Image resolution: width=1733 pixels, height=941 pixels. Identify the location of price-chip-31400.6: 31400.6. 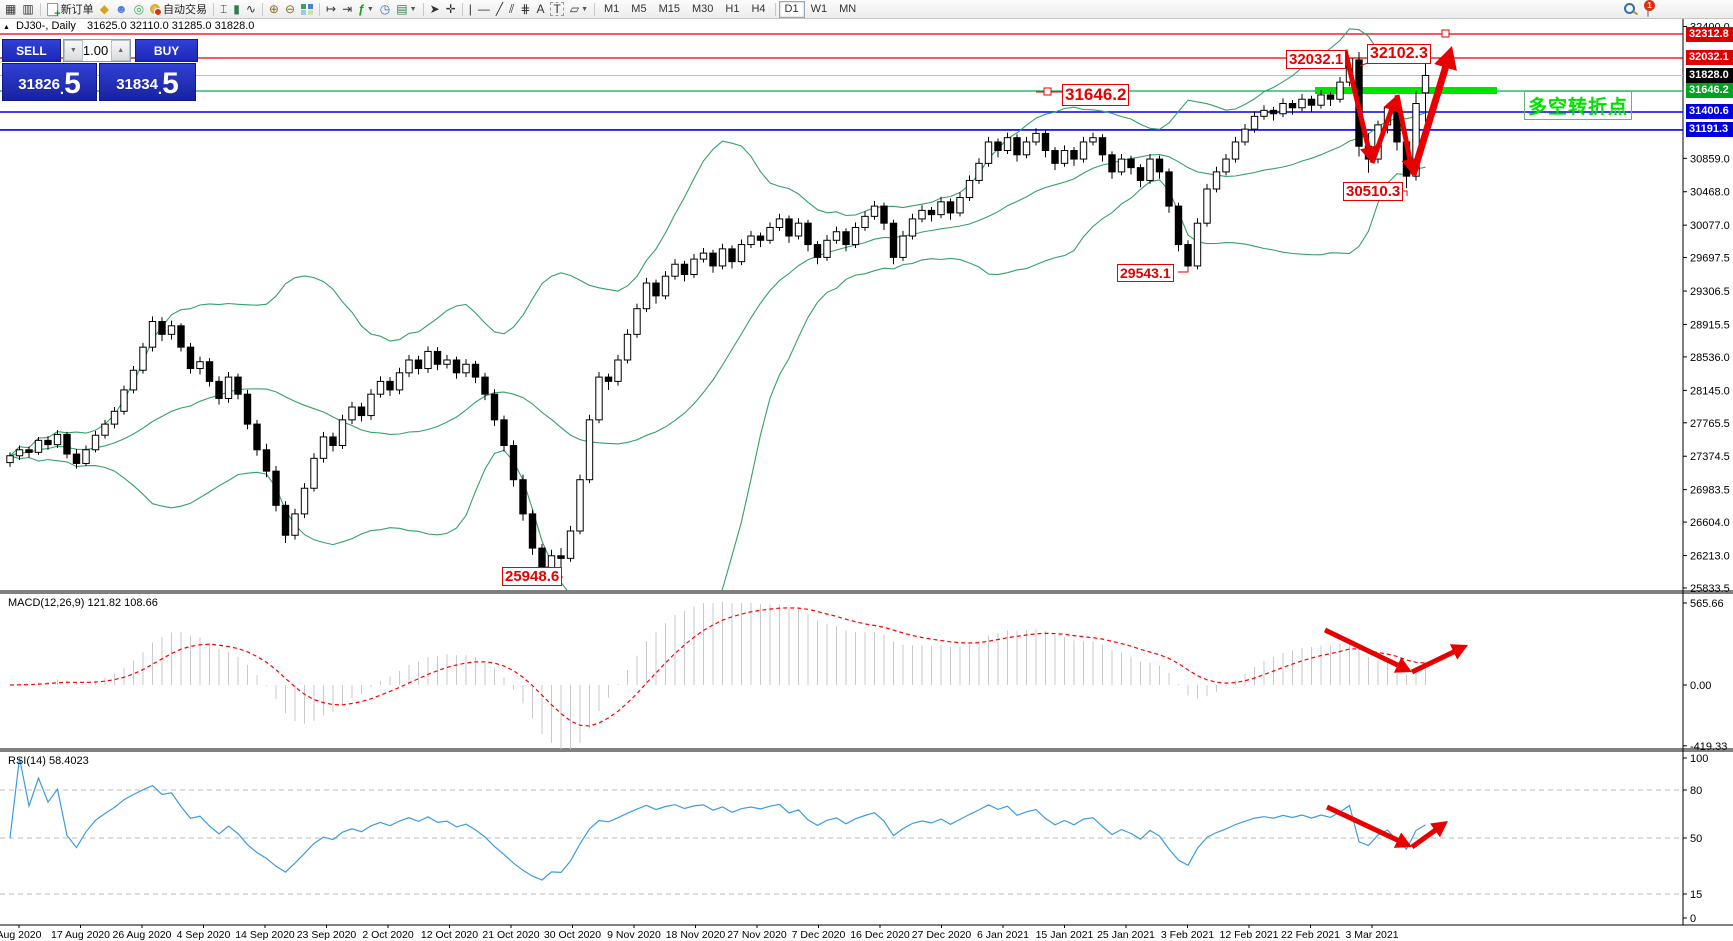
(1709, 112).